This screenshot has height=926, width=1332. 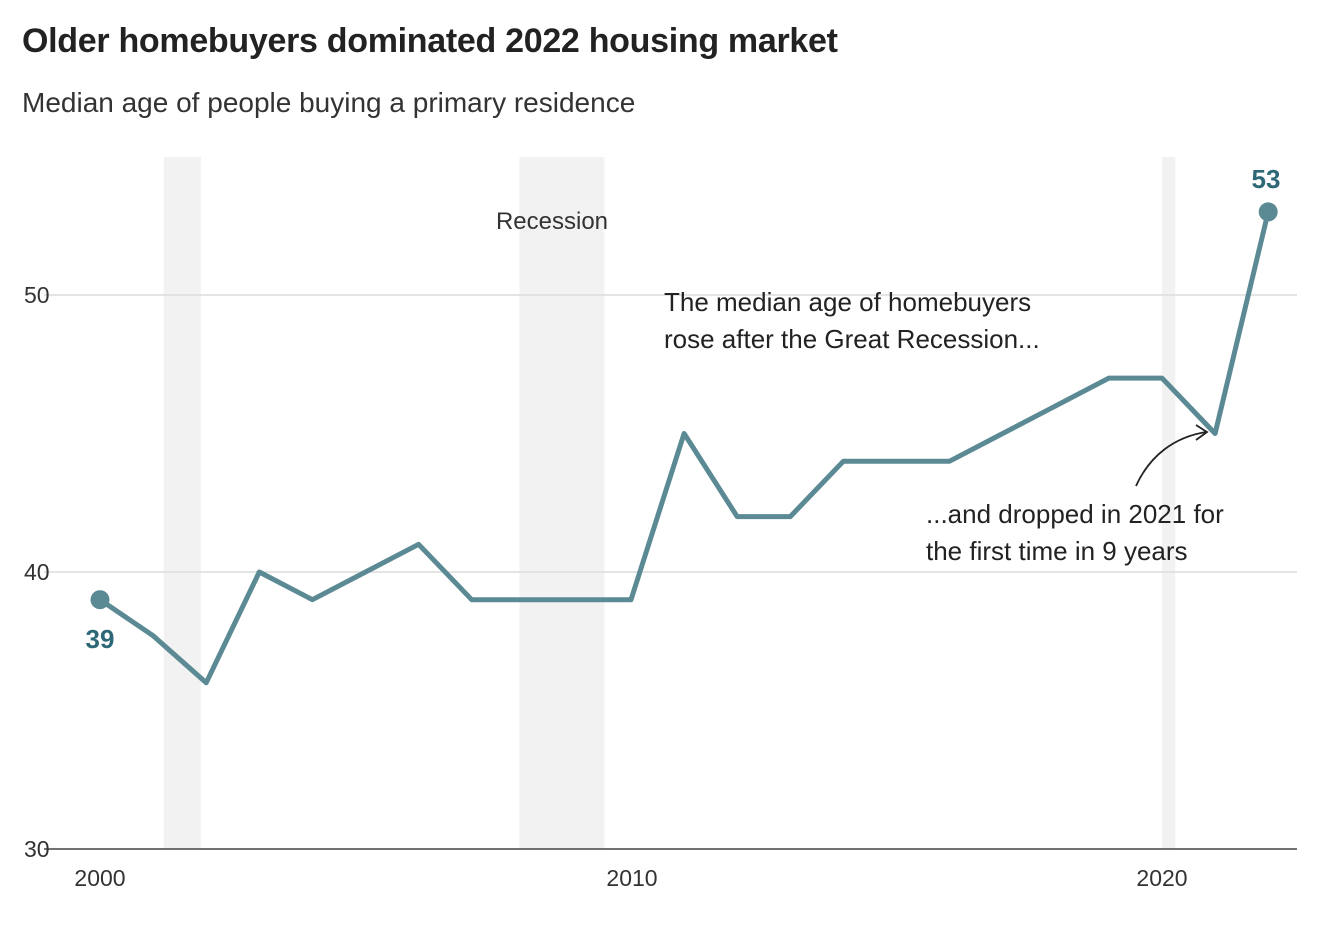 I want to click on start-value-label: 39, so click(x=100, y=639).